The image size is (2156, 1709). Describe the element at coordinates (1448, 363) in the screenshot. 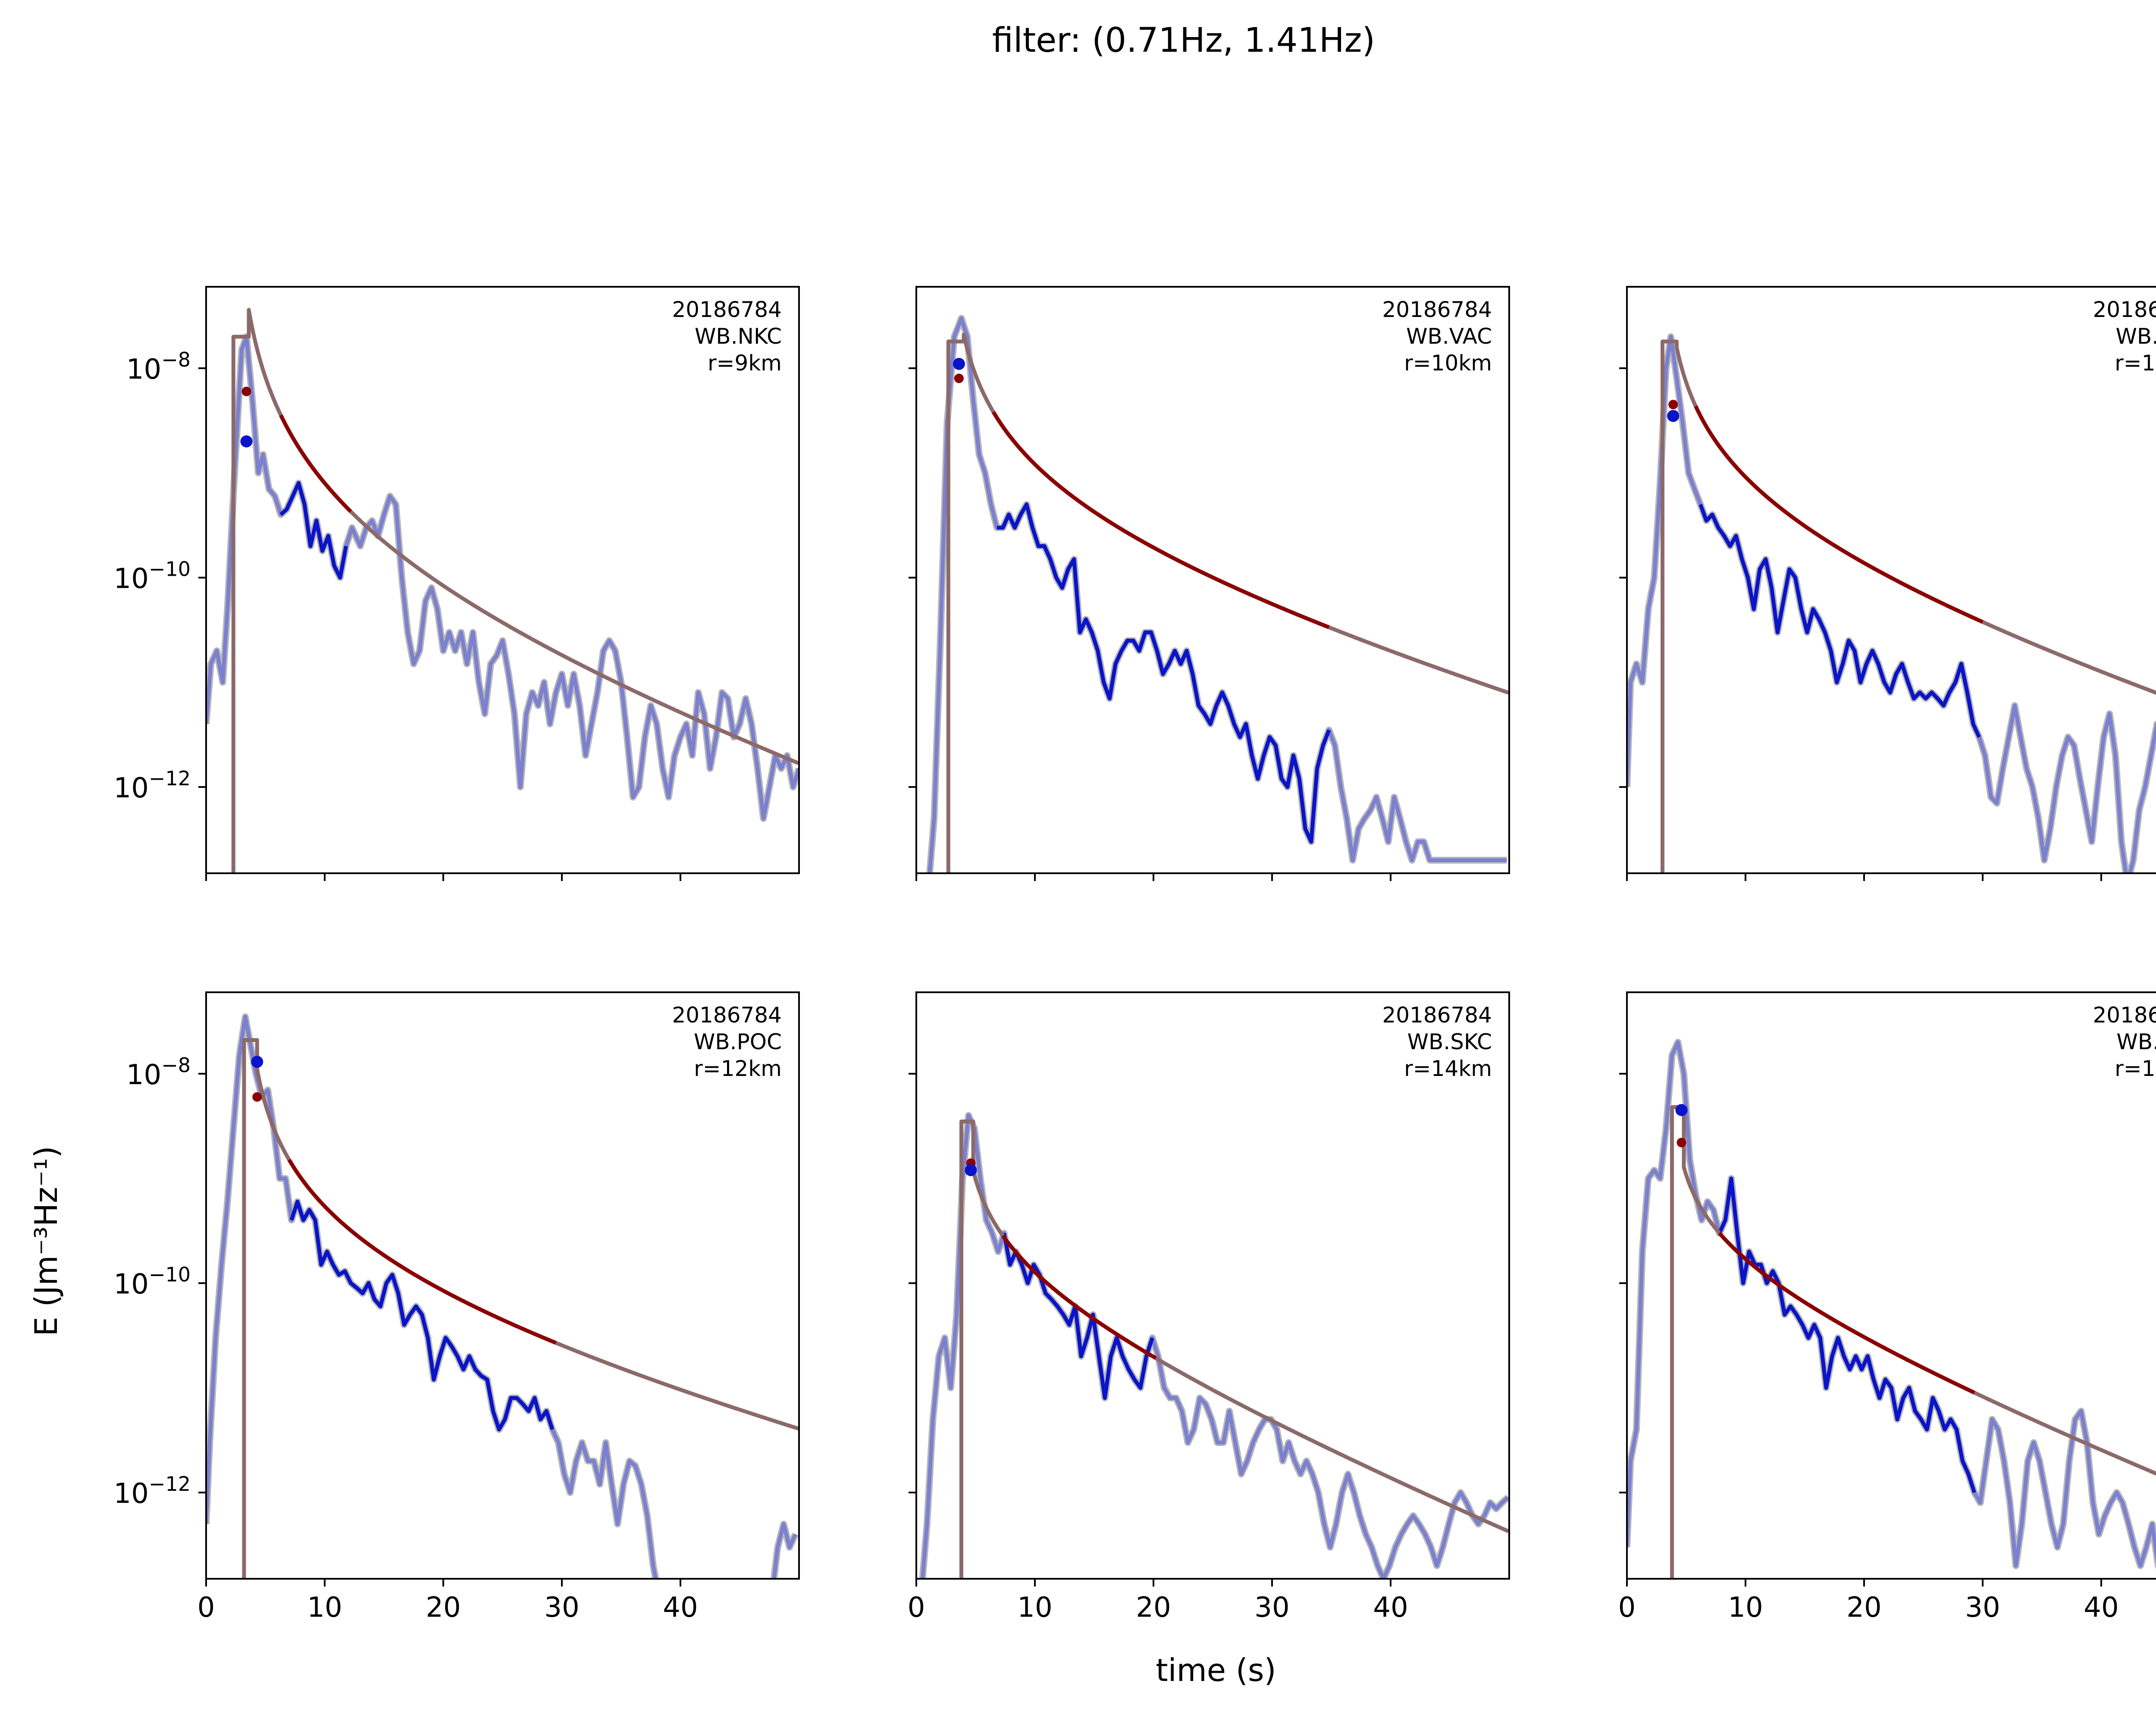

I see `station-label-line: r=10km` at that location.